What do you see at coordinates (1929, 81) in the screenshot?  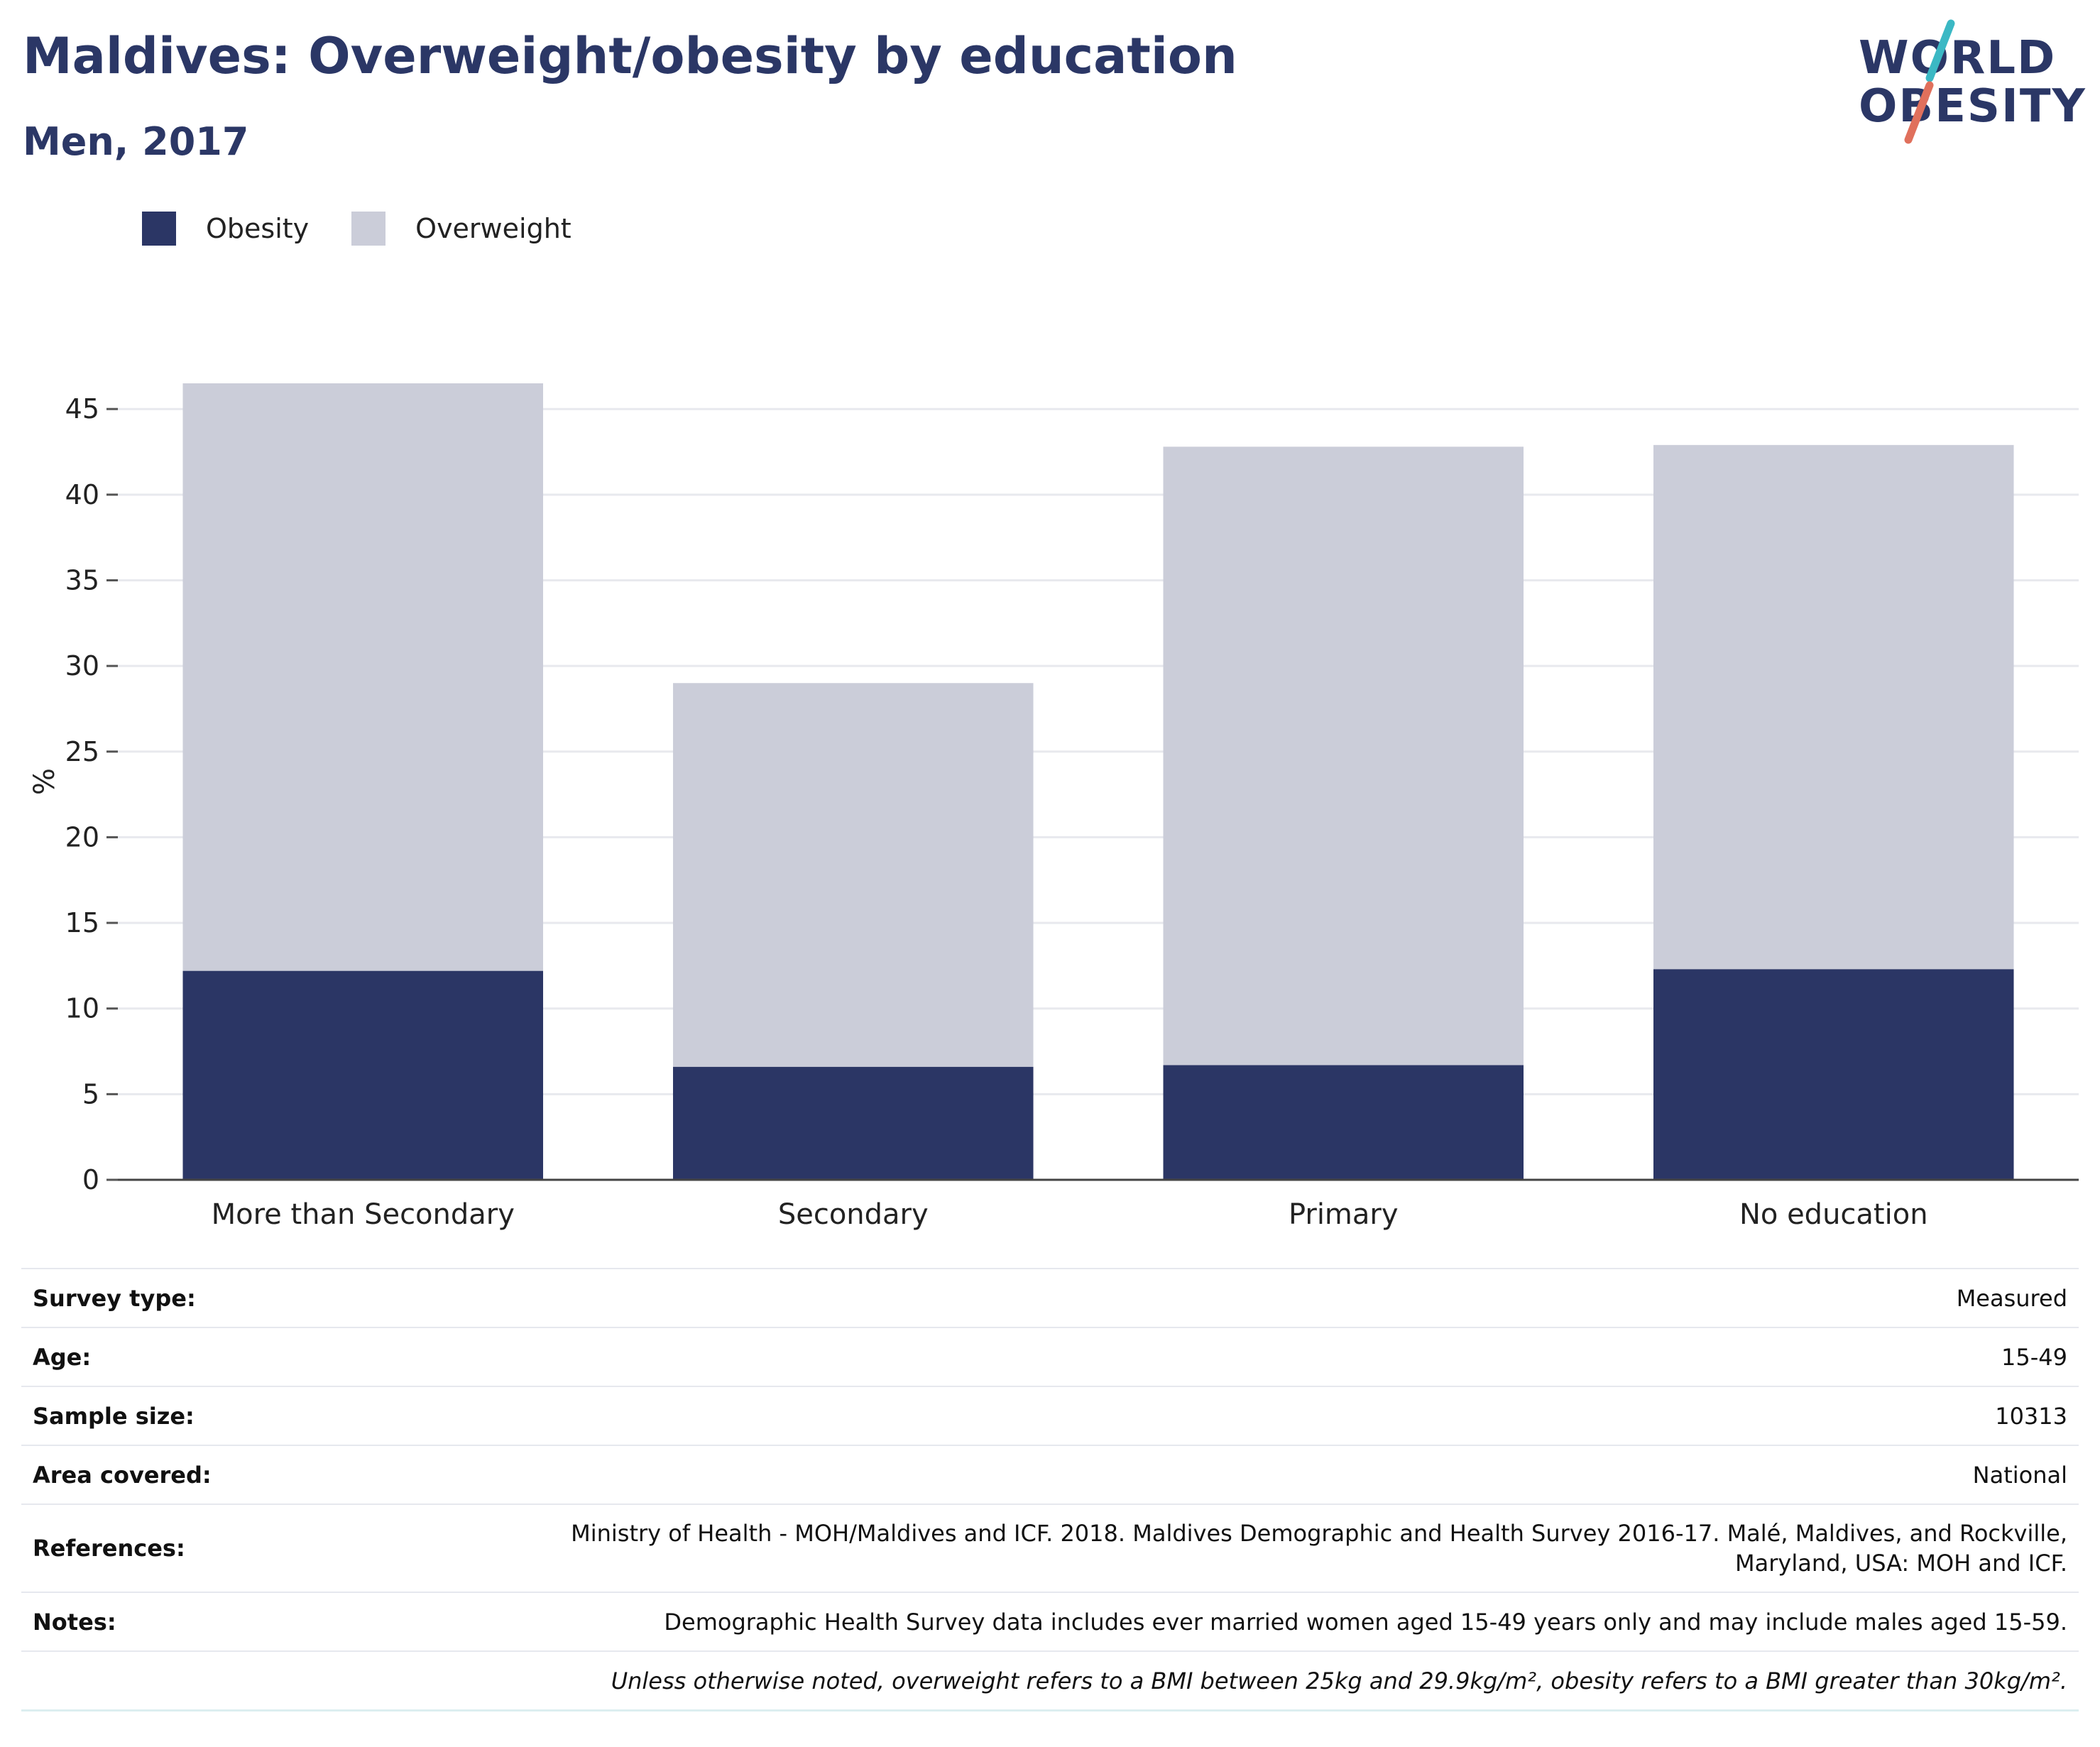 I see `logo-slash-icon` at bounding box center [1929, 81].